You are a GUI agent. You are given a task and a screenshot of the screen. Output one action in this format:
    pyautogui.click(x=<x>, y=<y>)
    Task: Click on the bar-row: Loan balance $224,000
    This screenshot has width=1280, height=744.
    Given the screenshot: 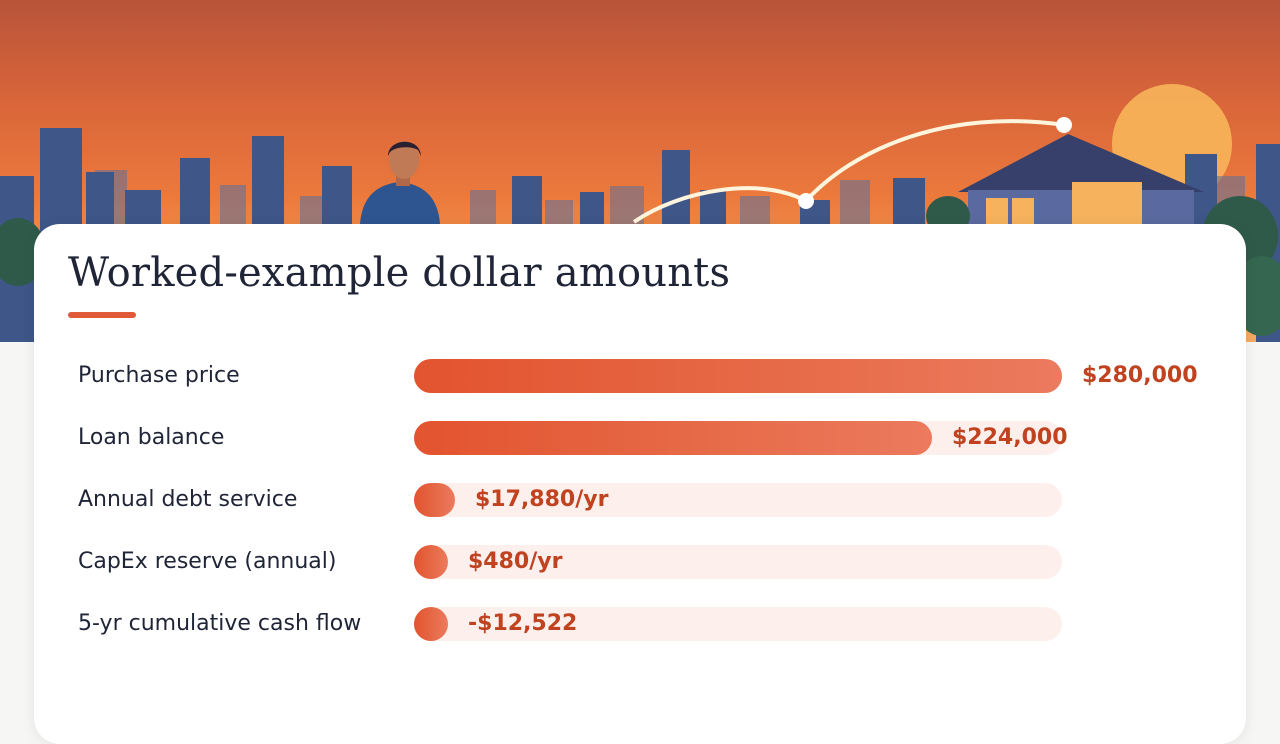 What is the action you would take?
    pyautogui.click(x=640, y=438)
    